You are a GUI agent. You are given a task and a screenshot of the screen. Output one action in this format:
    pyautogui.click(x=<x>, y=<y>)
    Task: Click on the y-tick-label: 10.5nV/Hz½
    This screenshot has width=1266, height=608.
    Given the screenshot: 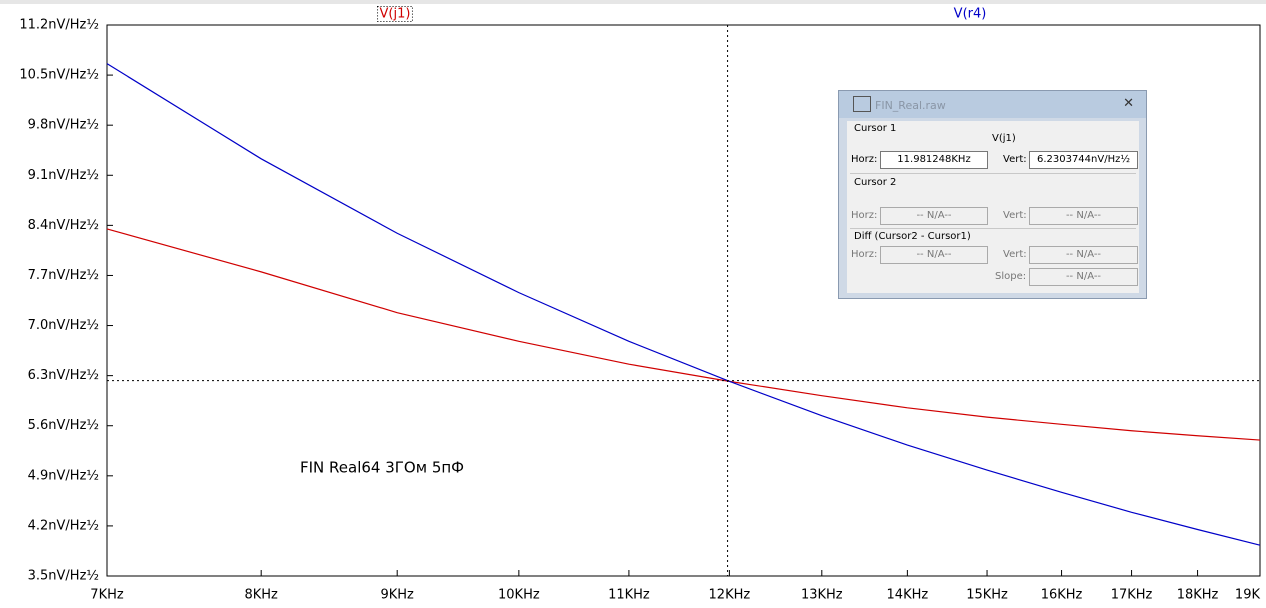 What is the action you would take?
    pyautogui.click(x=59, y=75)
    